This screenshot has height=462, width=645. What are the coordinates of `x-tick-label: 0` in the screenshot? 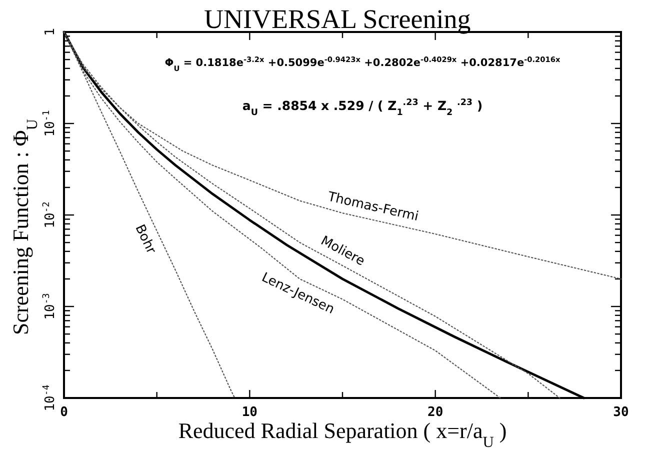 It's located at (64, 412).